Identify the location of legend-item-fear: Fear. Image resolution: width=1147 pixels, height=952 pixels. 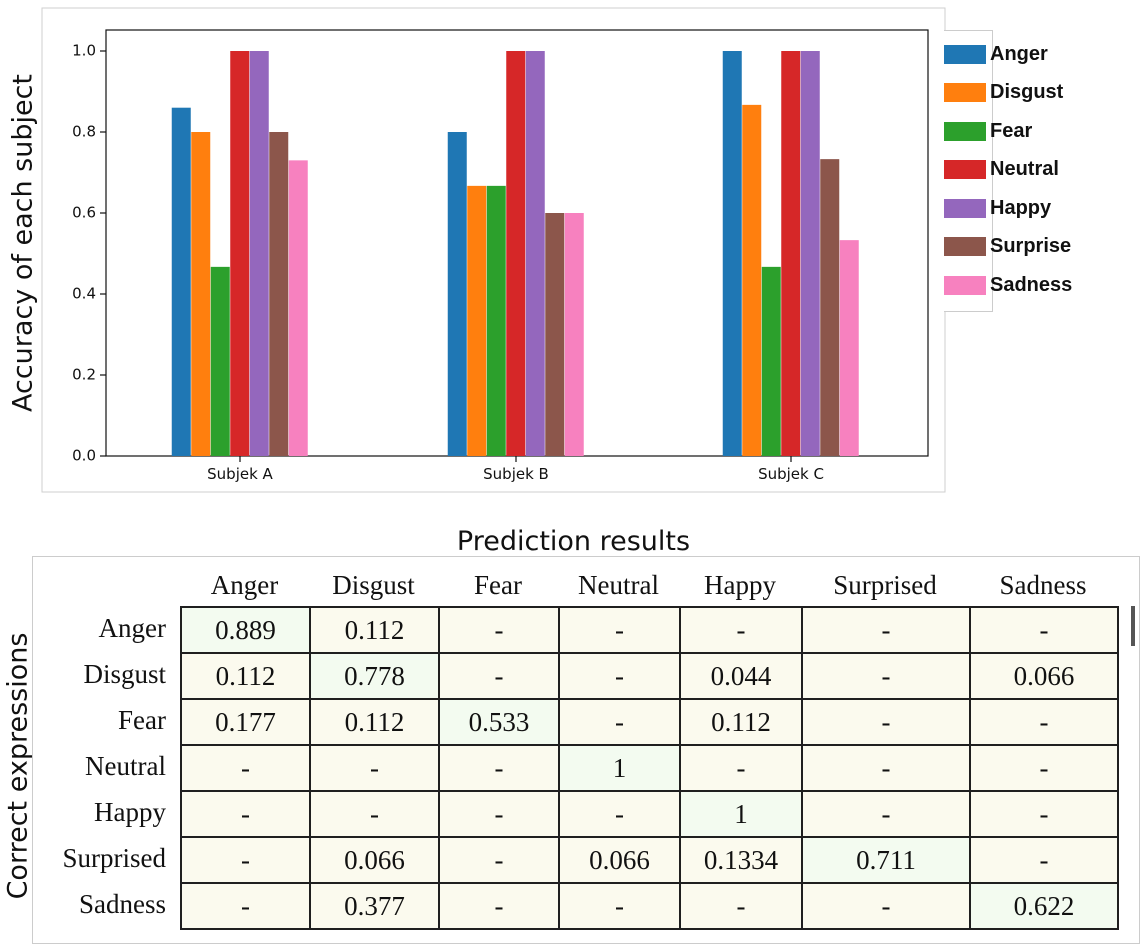
(988, 131).